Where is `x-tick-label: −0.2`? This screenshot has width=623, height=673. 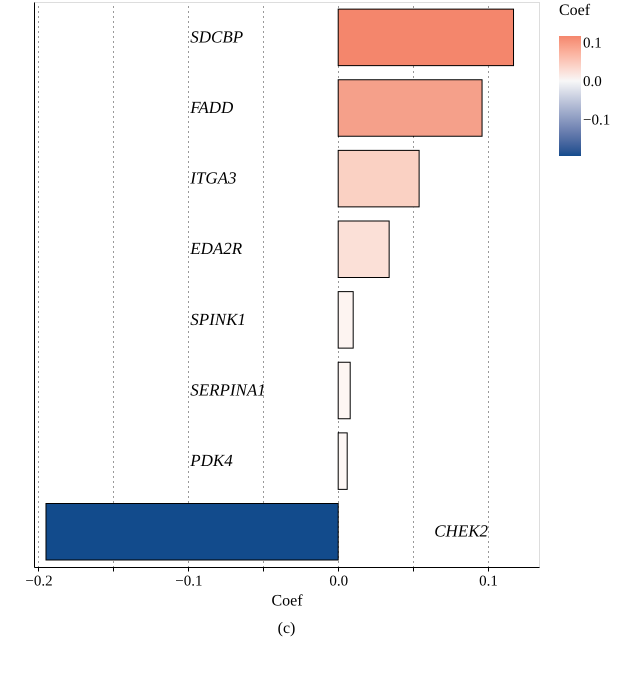 x-tick-label: −0.2 is located at coordinates (39, 582).